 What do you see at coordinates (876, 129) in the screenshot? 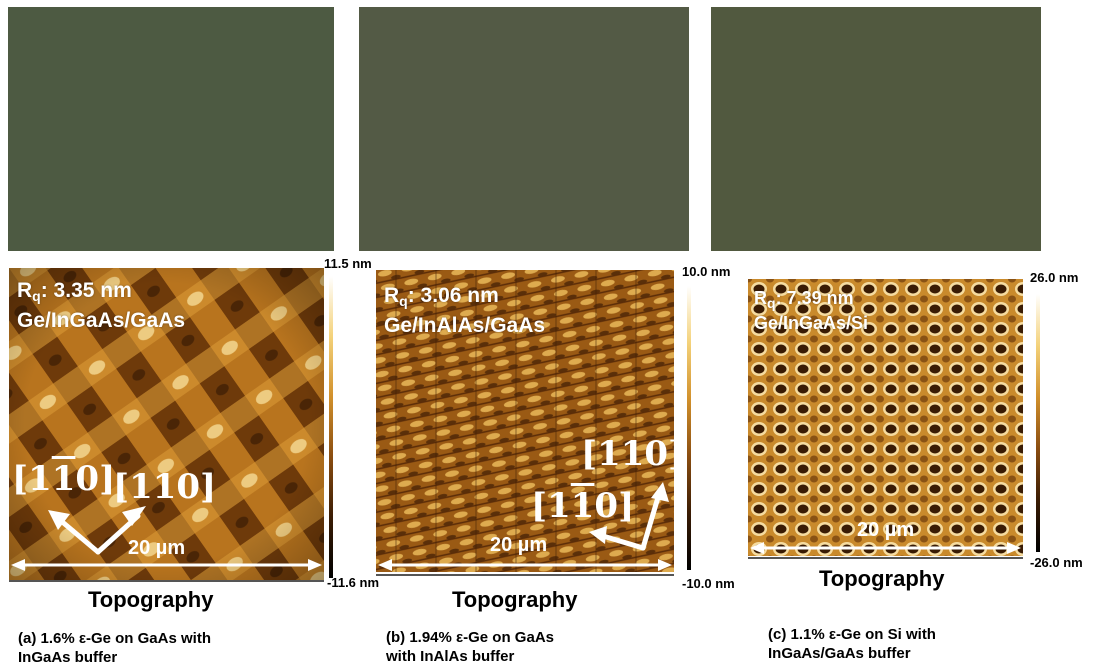
I see `optical-photo-c` at bounding box center [876, 129].